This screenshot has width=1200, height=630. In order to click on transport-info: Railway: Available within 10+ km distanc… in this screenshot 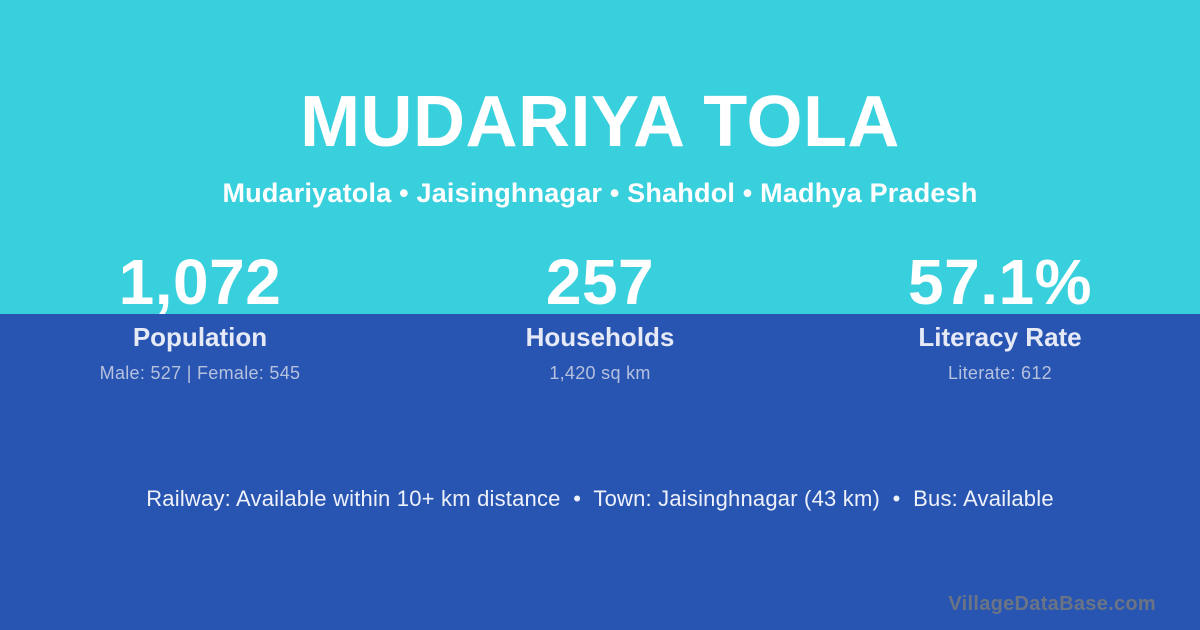, I will do `click(600, 498)`.